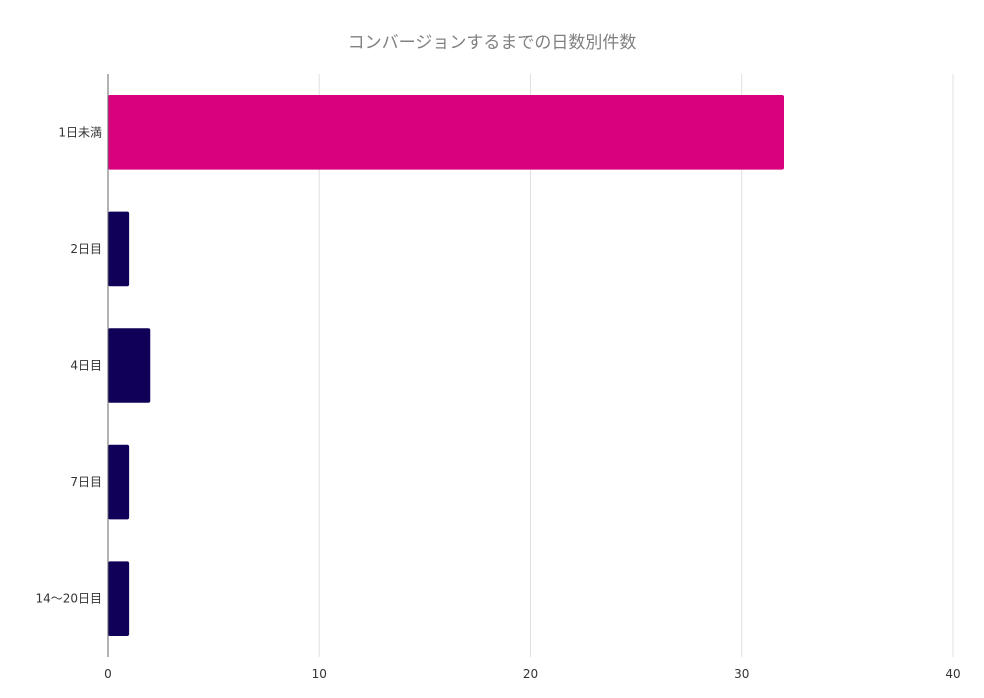  Describe the element at coordinates (68, 365) in the screenshot. I see `y-tick-labels: 1日未満 2日目 4日目 7日目 14〜20日目` at that location.